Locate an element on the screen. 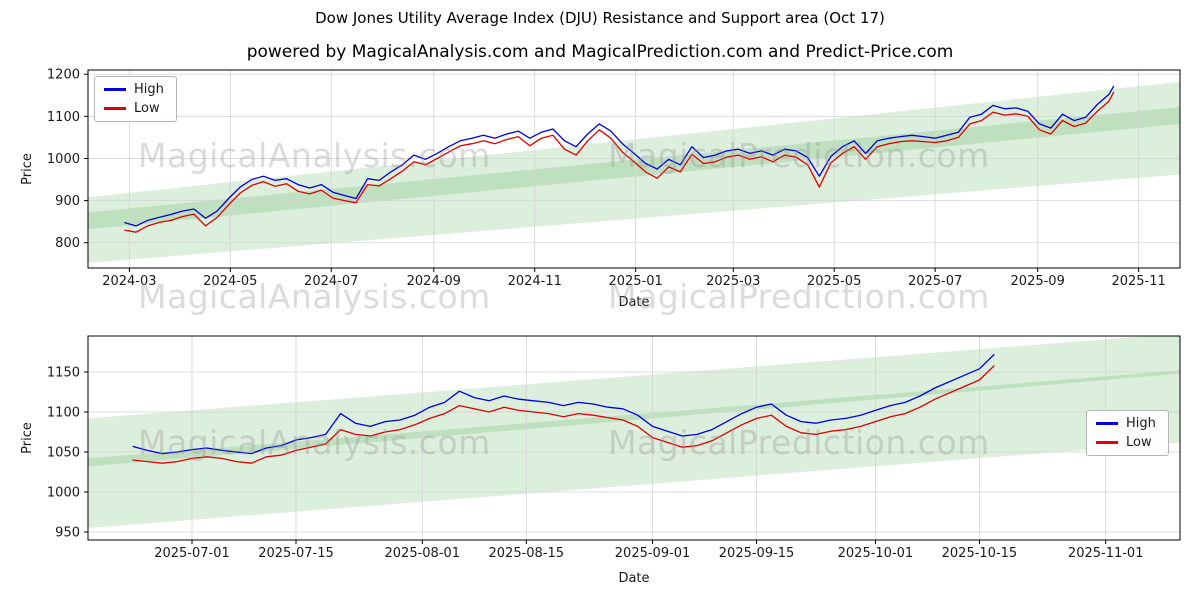 This screenshot has height=600, width=1200. svg-text: 2025-05 is located at coordinates (834, 281).